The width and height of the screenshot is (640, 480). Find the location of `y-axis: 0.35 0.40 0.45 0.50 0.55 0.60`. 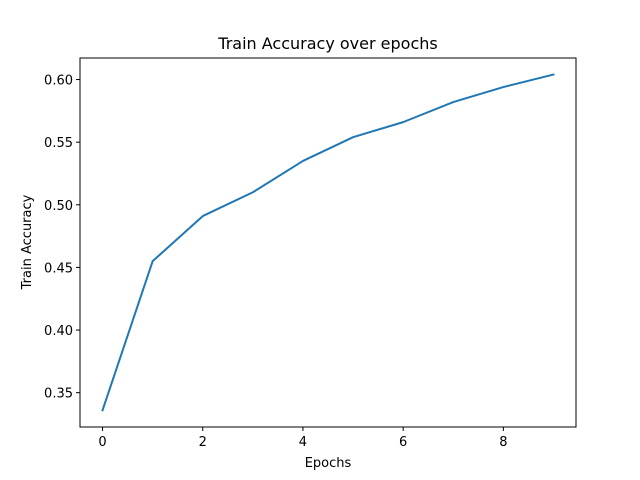

y-axis: 0.35 0.40 0.45 0.50 0.55 0.60 is located at coordinates (62, 238).